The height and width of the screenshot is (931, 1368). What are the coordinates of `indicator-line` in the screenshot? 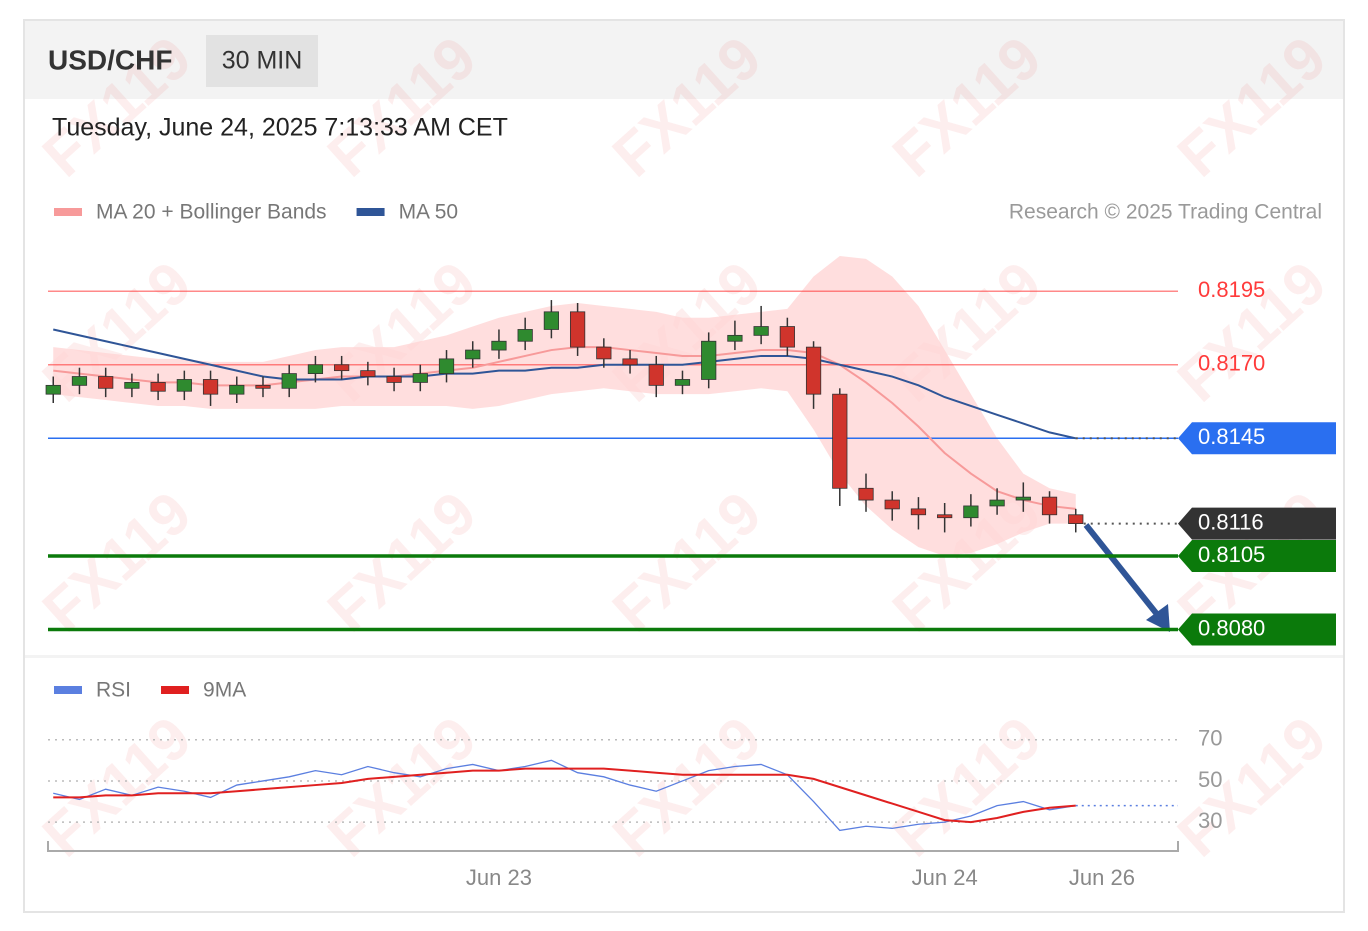 It's located at (564, 795).